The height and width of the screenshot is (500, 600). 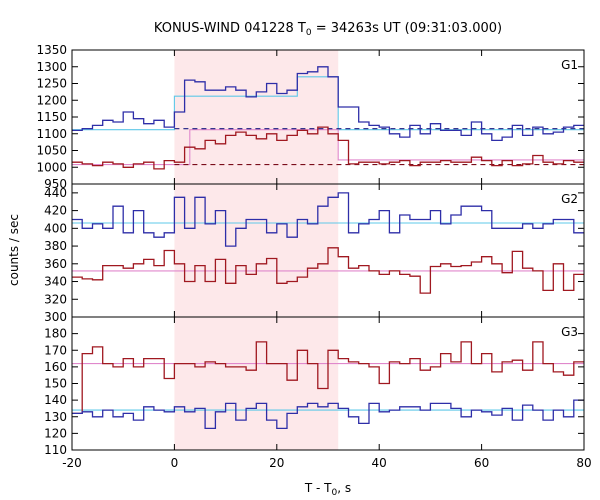 I want to click on panel-g2-y-tick-label: 320, so click(x=55, y=299).